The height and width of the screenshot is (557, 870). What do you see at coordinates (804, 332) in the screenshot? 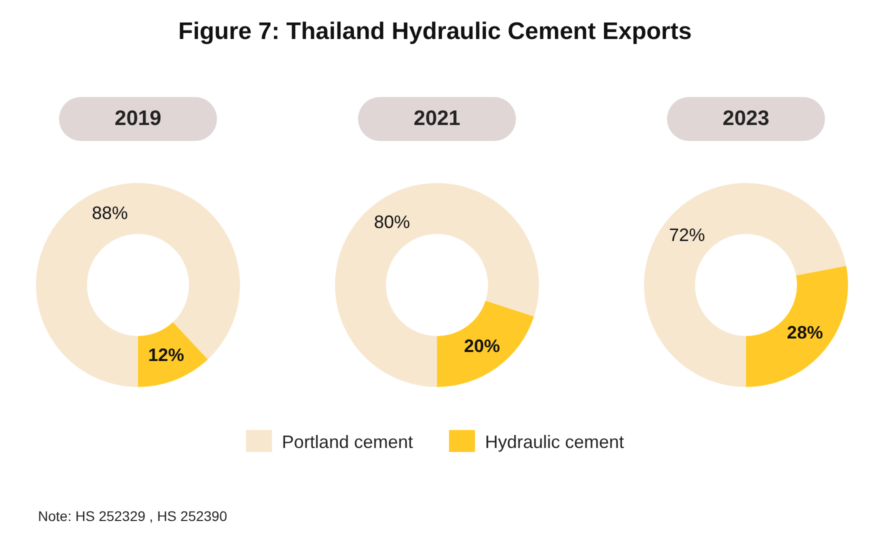
I see `data-label: 28%` at bounding box center [804, 332].